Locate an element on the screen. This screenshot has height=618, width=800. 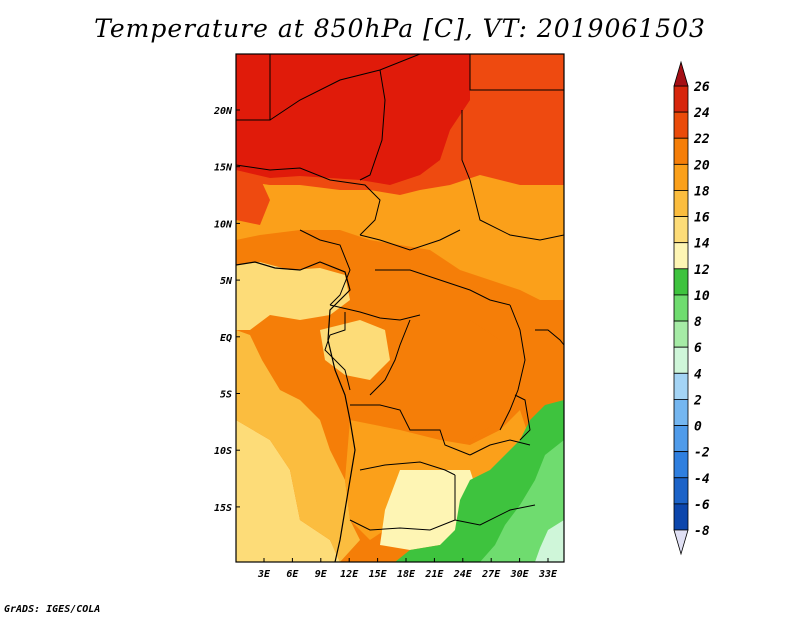
lat-tick-label: 5N is located at coordinates (226, 281).